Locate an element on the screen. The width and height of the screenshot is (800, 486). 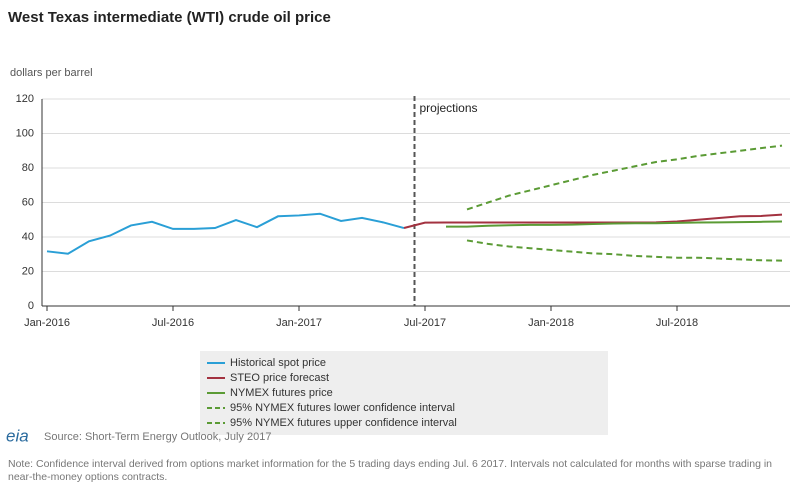
x-tick-label: Jul-2018 is located at coordinates (677, 323).